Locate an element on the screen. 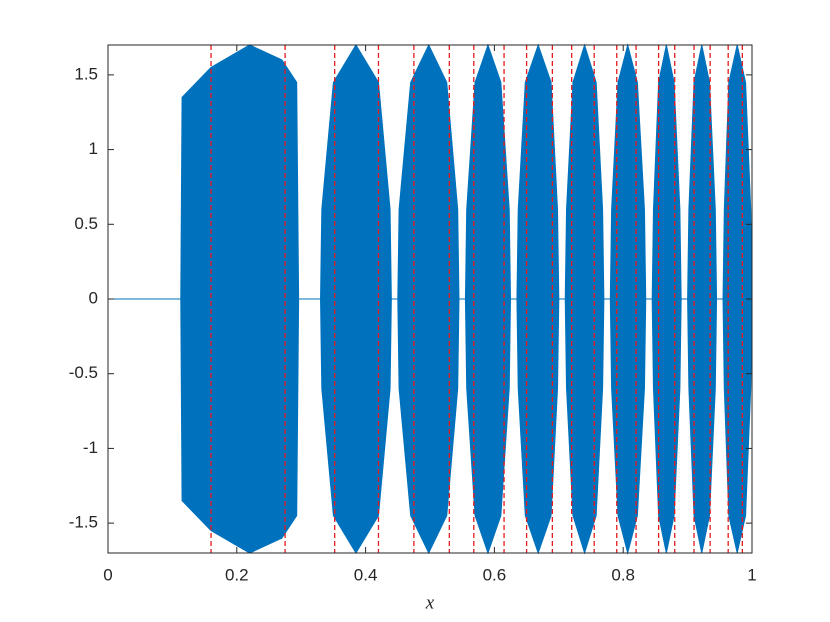  y-tick-label: 1 is located at coordinates (93, 148).